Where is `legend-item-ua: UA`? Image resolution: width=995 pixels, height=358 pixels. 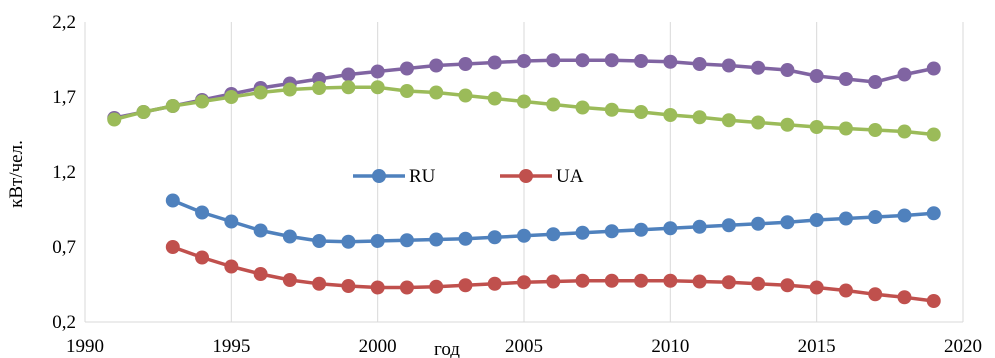 legend-item-ua: UA is located at coordinates (542, 176).